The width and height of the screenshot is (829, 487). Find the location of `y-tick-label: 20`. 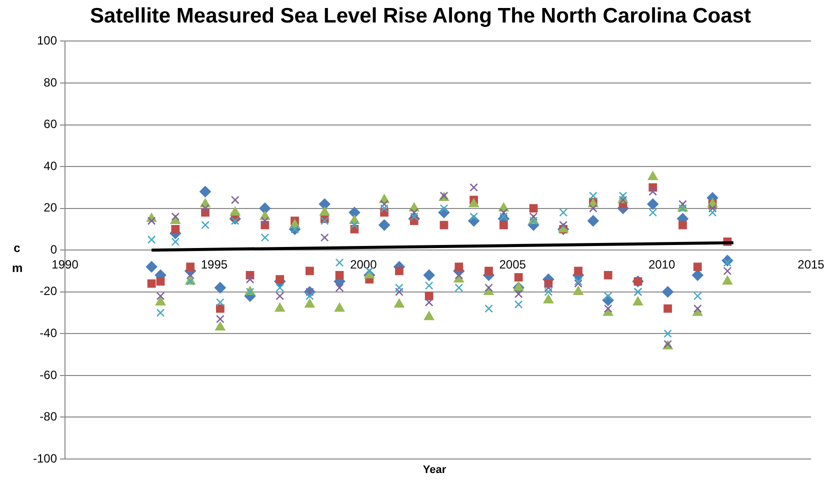

y-tick-label: 20 is located at coordinates (51, 207).